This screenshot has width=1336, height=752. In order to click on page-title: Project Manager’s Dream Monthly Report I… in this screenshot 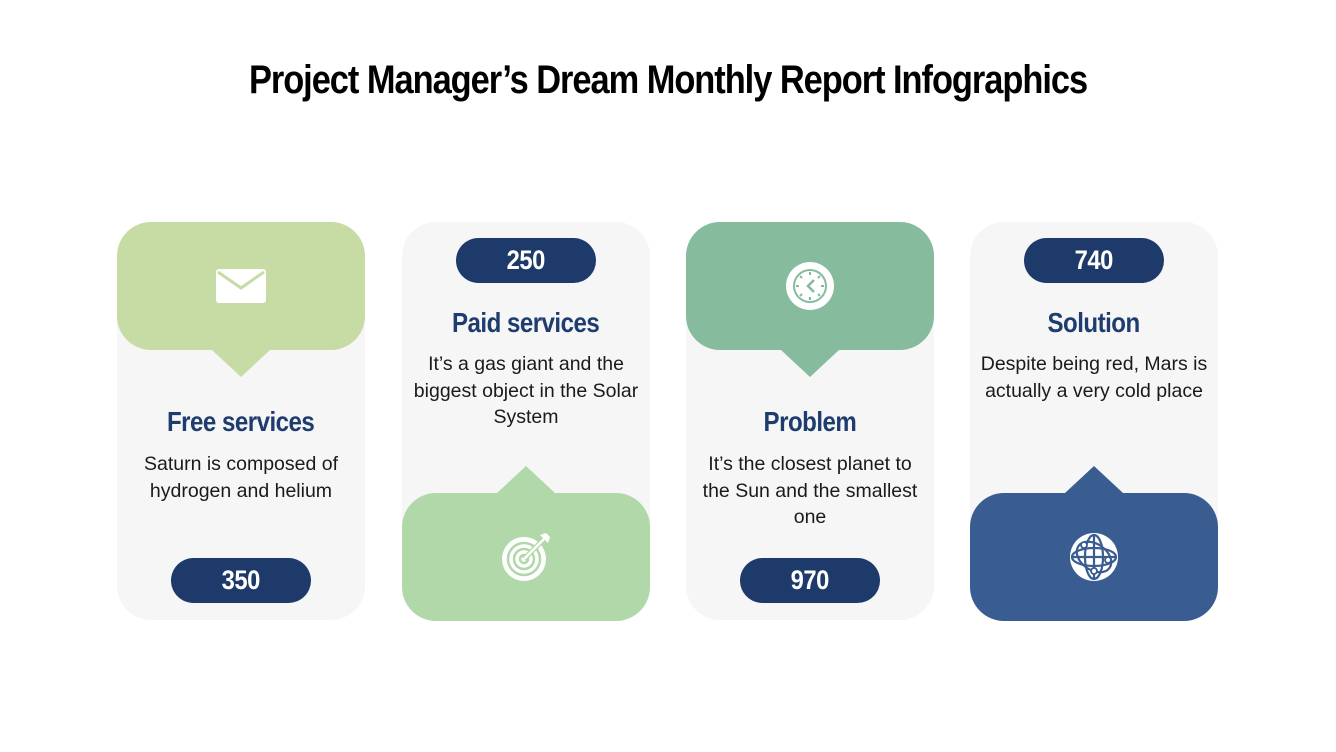, I will do `click(668, 80)`.